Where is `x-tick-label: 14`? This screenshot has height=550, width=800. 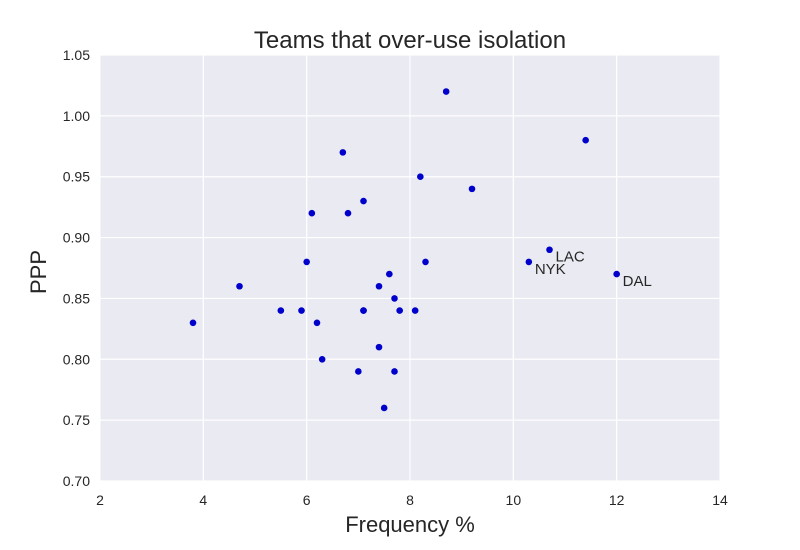
x-tick-label: 14 is located at coordinates (720, 500).